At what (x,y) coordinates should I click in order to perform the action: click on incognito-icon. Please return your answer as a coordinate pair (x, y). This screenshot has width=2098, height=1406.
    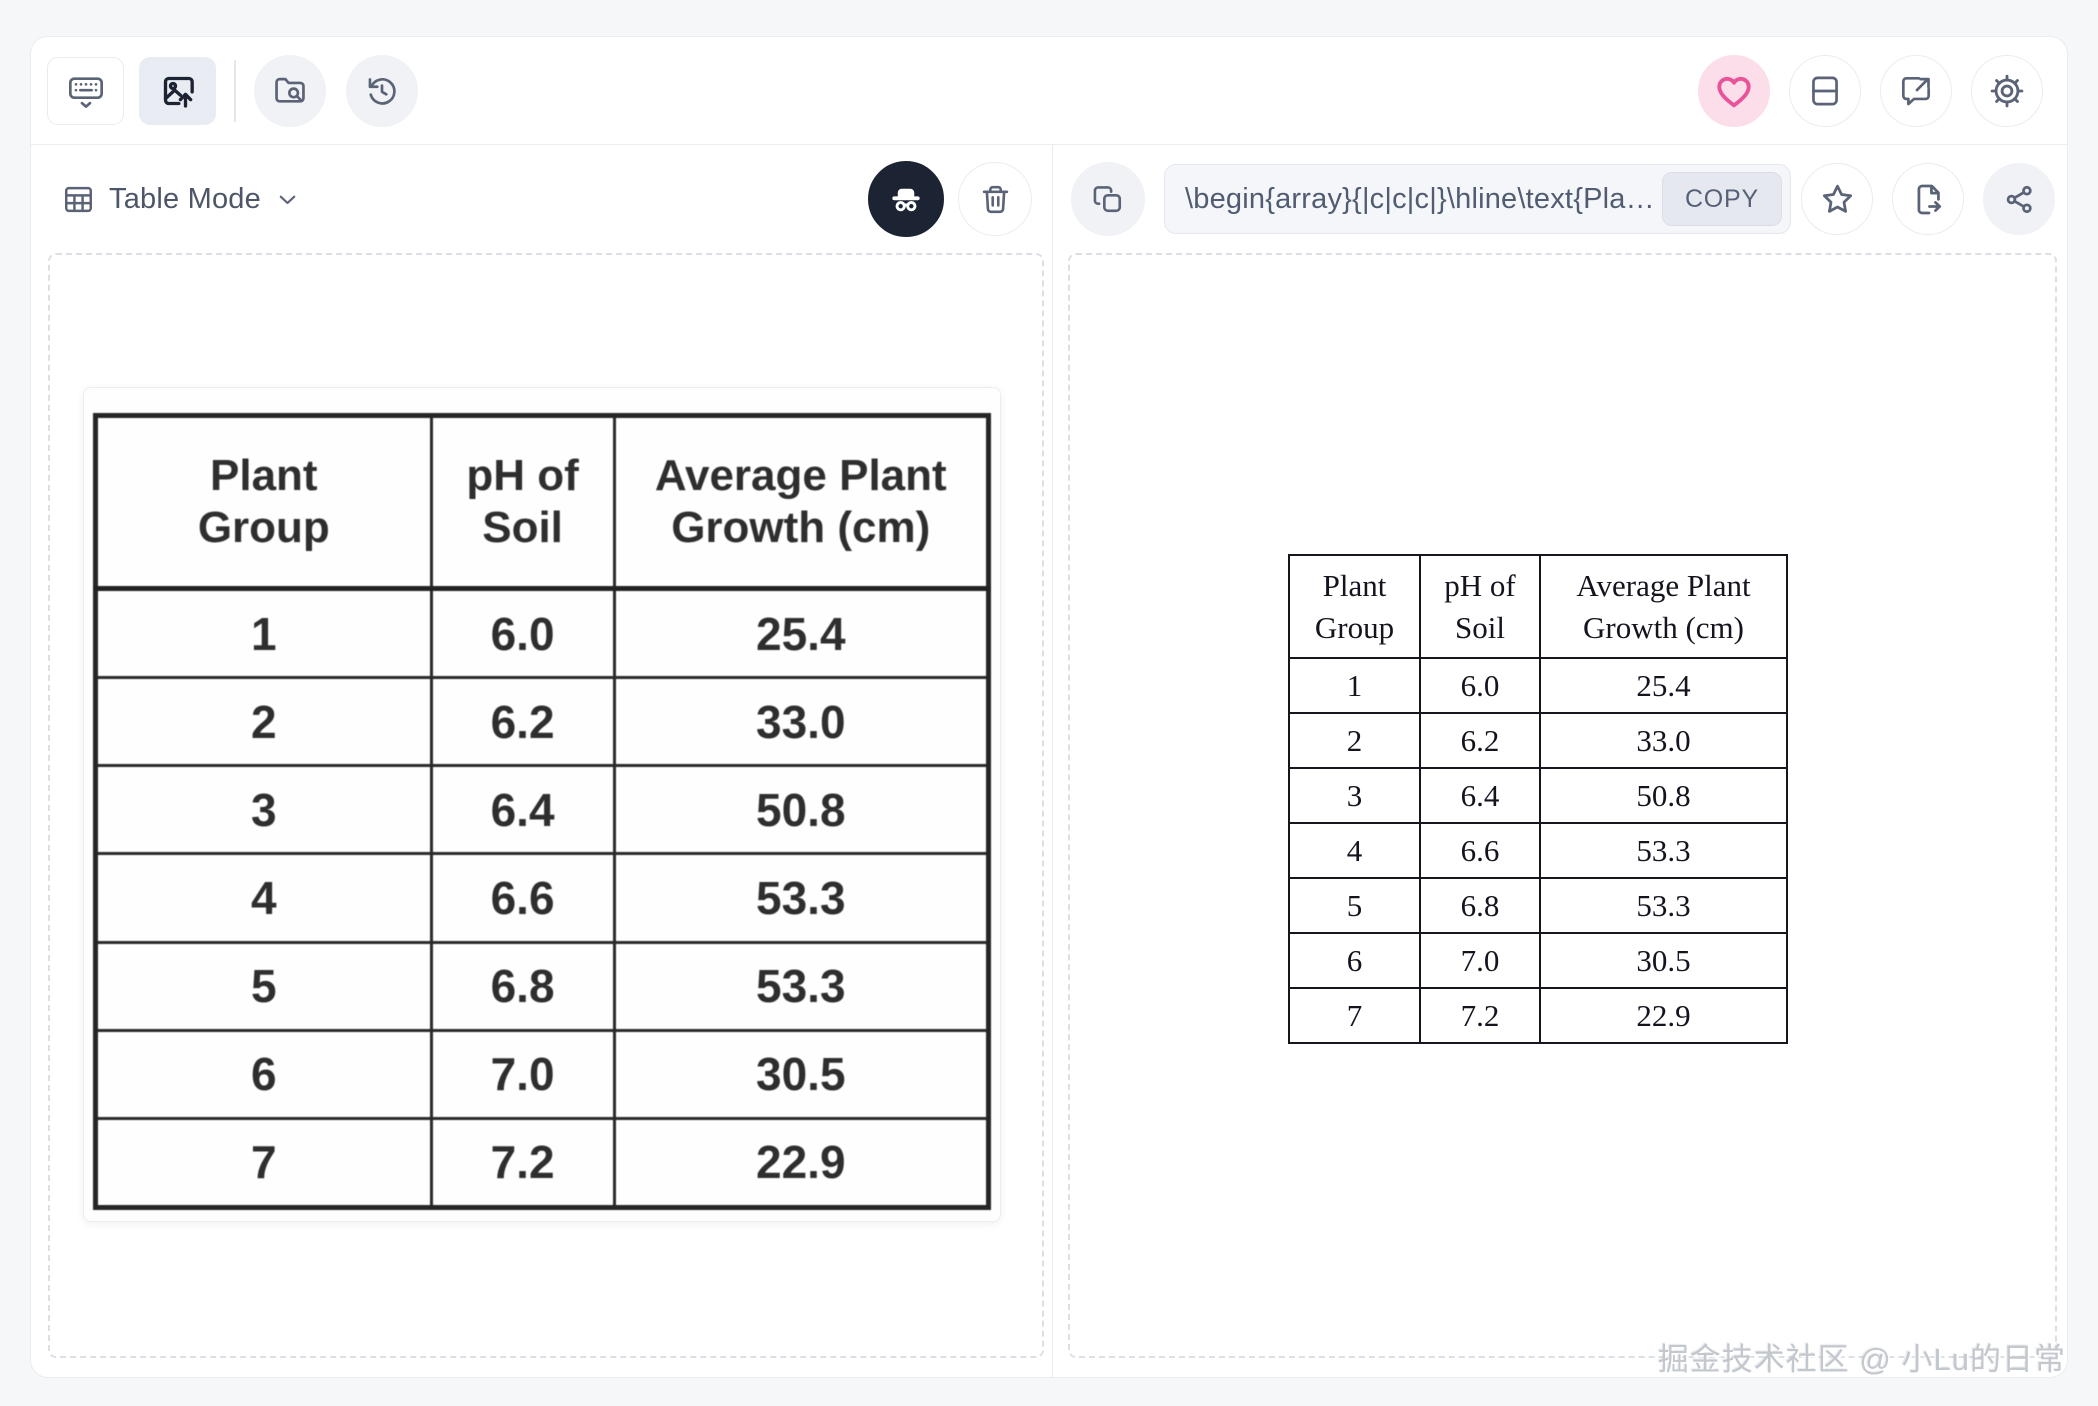
    Looking at the image, I should click on (906, 199).